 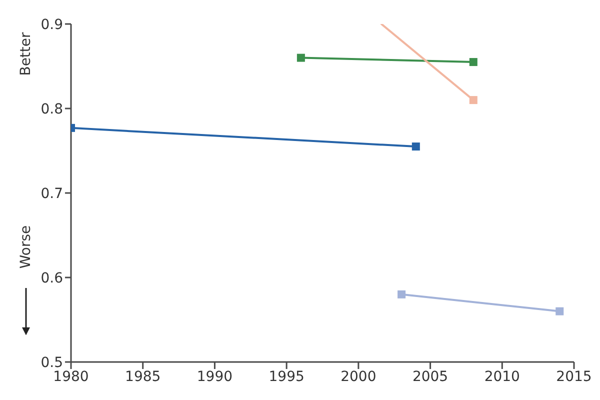 What do you see at coordinates (51, 24) in the screenshot?
I see `y-tick-label: 0.9` at bounding box center [51, 24].